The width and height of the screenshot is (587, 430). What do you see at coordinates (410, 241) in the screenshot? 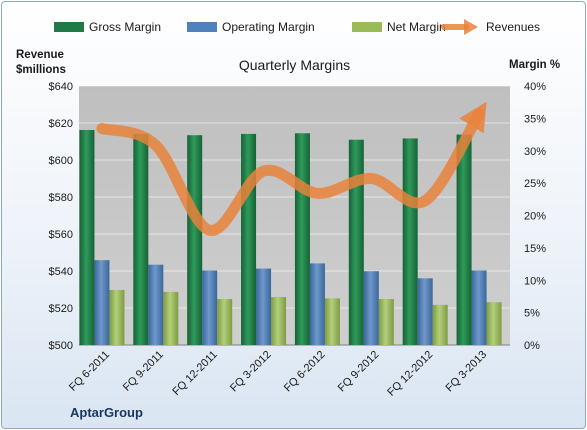
I see `bar-gross-margin-fq-12-2012` at bounding box center [410, 241].